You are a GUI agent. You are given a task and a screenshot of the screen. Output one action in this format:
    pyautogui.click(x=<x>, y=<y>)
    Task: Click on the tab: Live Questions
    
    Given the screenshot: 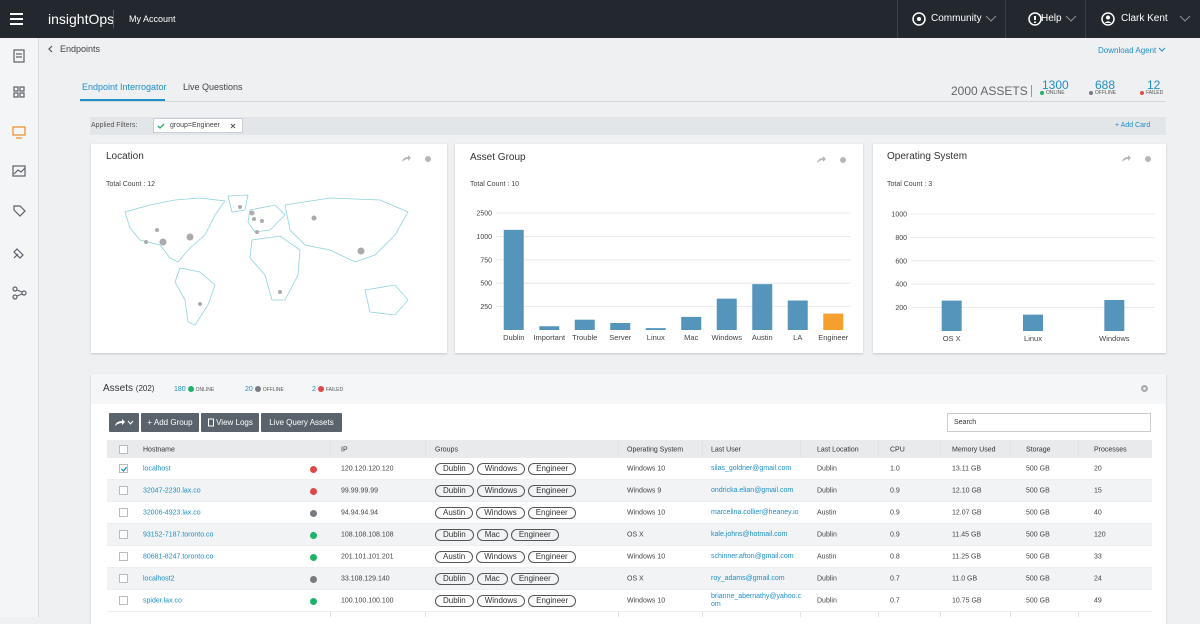 What is the action you would take?
    pyautogui.click(x=213, y=87)
    